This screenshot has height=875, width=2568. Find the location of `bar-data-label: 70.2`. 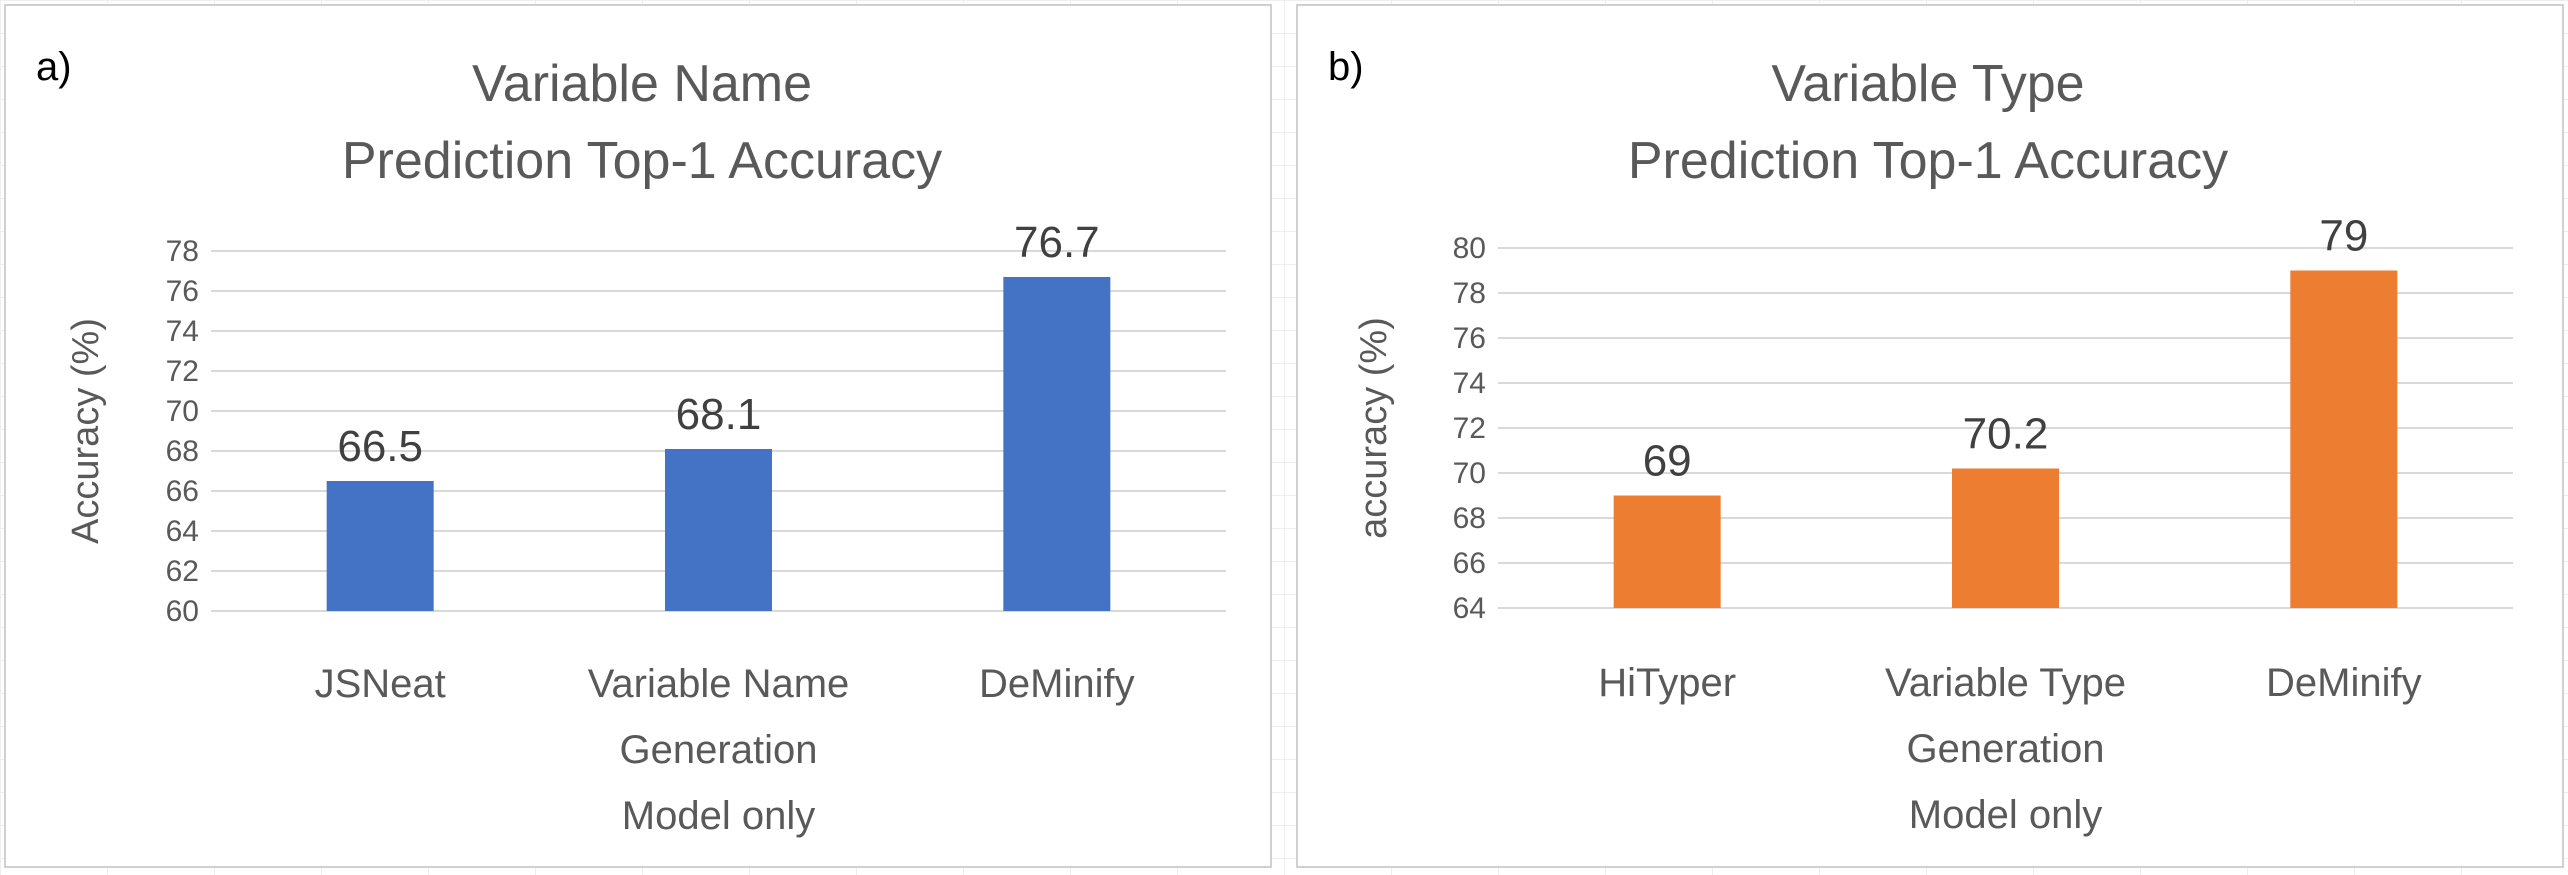

bar-data-label: 70.2 is located at coordinates (2006, 434).